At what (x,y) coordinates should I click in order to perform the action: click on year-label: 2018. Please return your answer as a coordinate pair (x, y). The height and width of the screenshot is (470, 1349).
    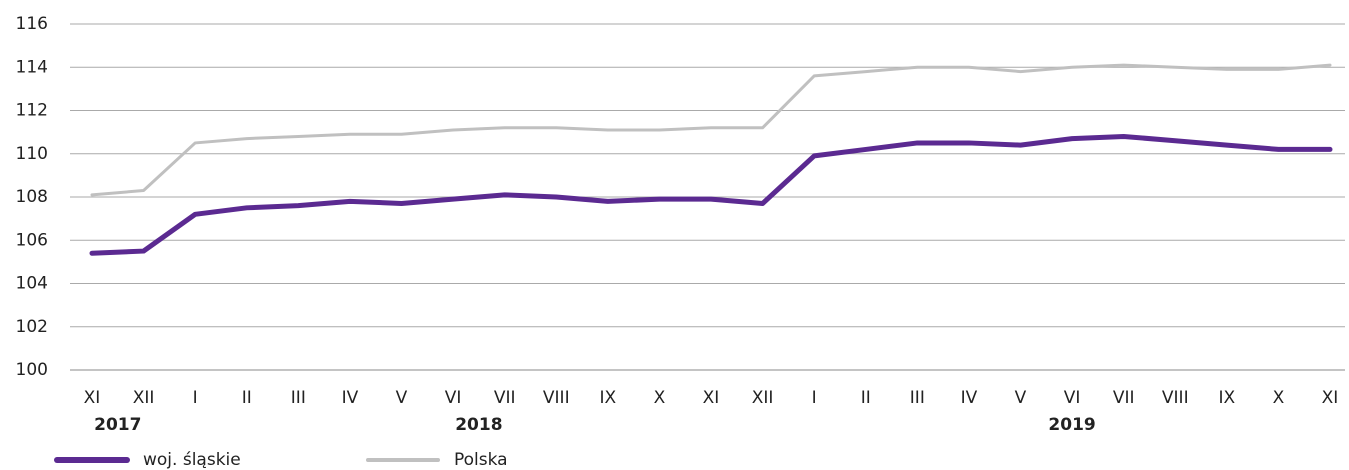
    Looking at the image, I should click on (478, 425).